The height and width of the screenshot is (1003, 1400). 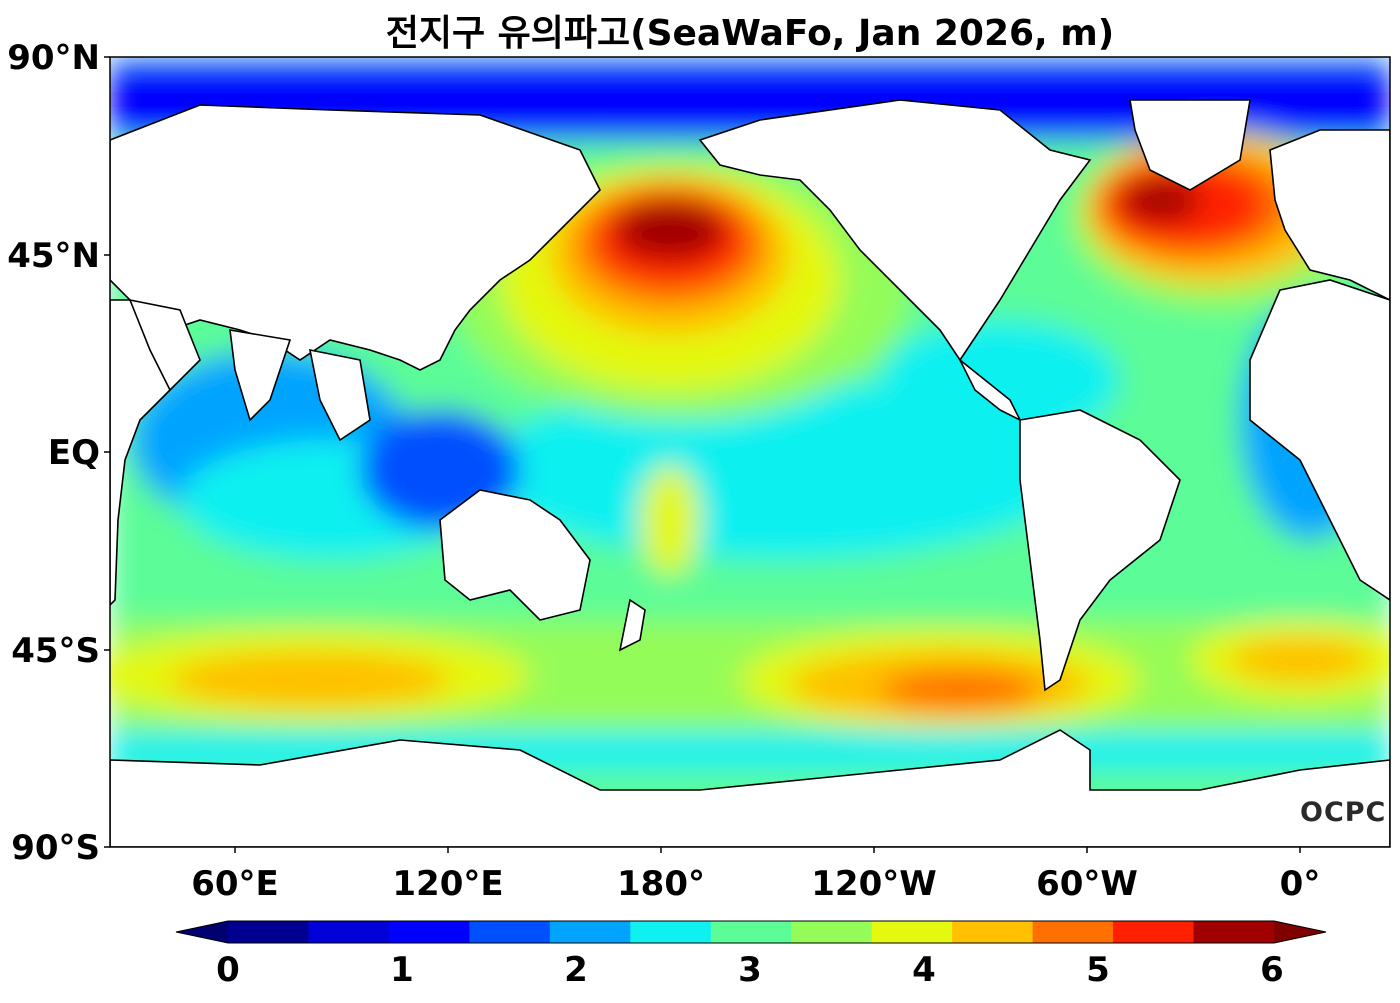 What do you see at coordinates (750, 788) in the screenshot?
I see `antarctica` at bounding box center [750, 788].